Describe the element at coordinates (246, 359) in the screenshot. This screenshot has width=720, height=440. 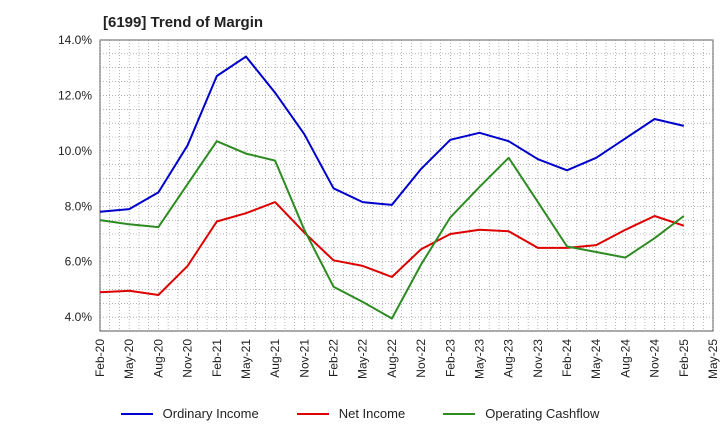
I see `x-tick-label: May-21` at that location.